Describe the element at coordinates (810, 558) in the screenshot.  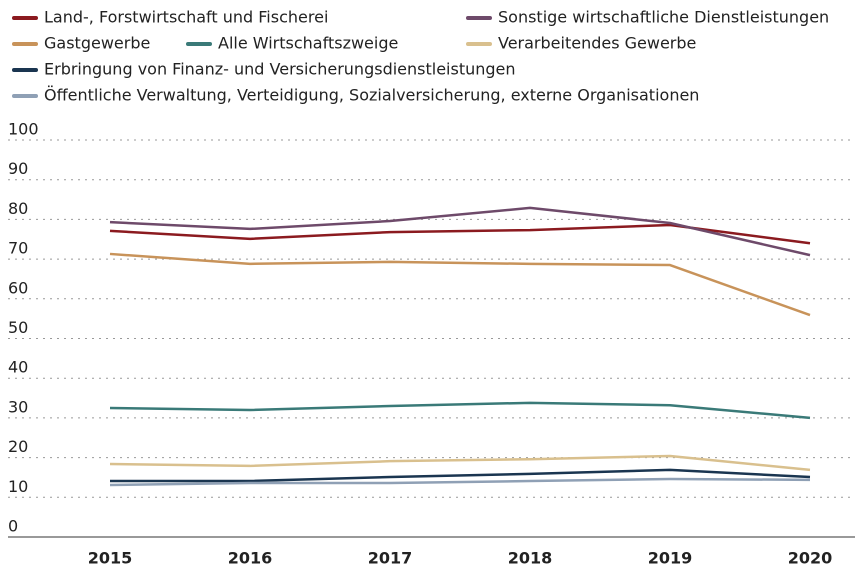
I see `x-tick-label: 2020` at that location.